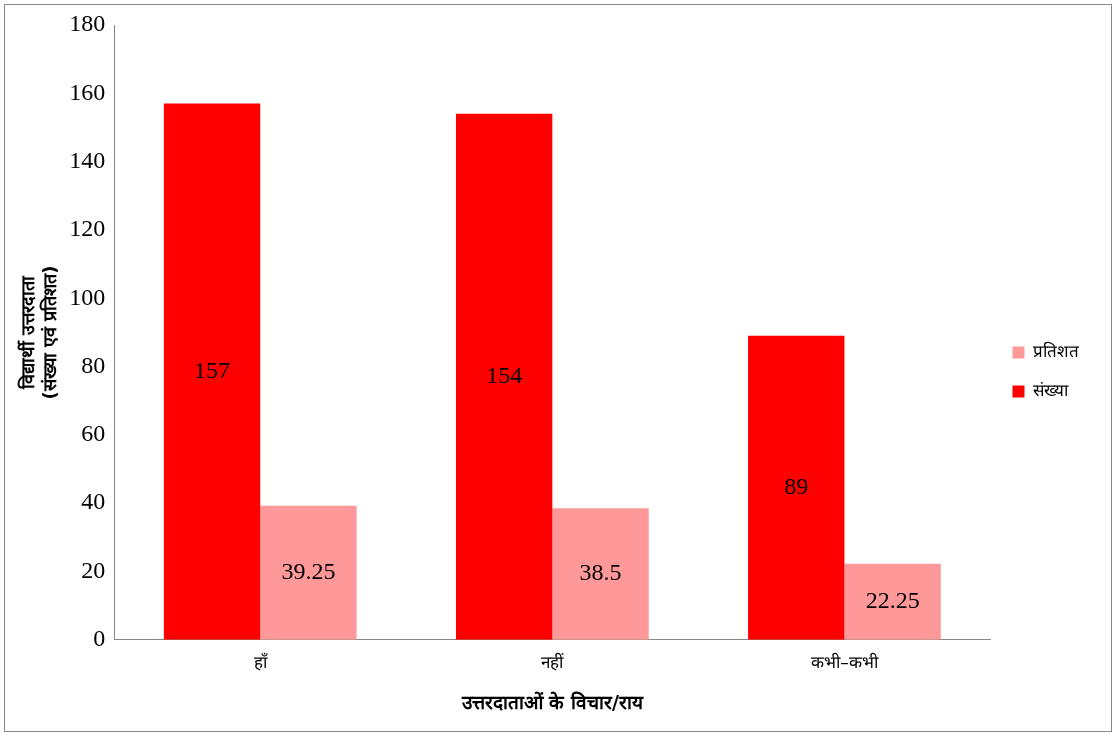  Describe the element at coordinates (87, 296) in the screenshot. I see `y-tick-label: 100` at that location.